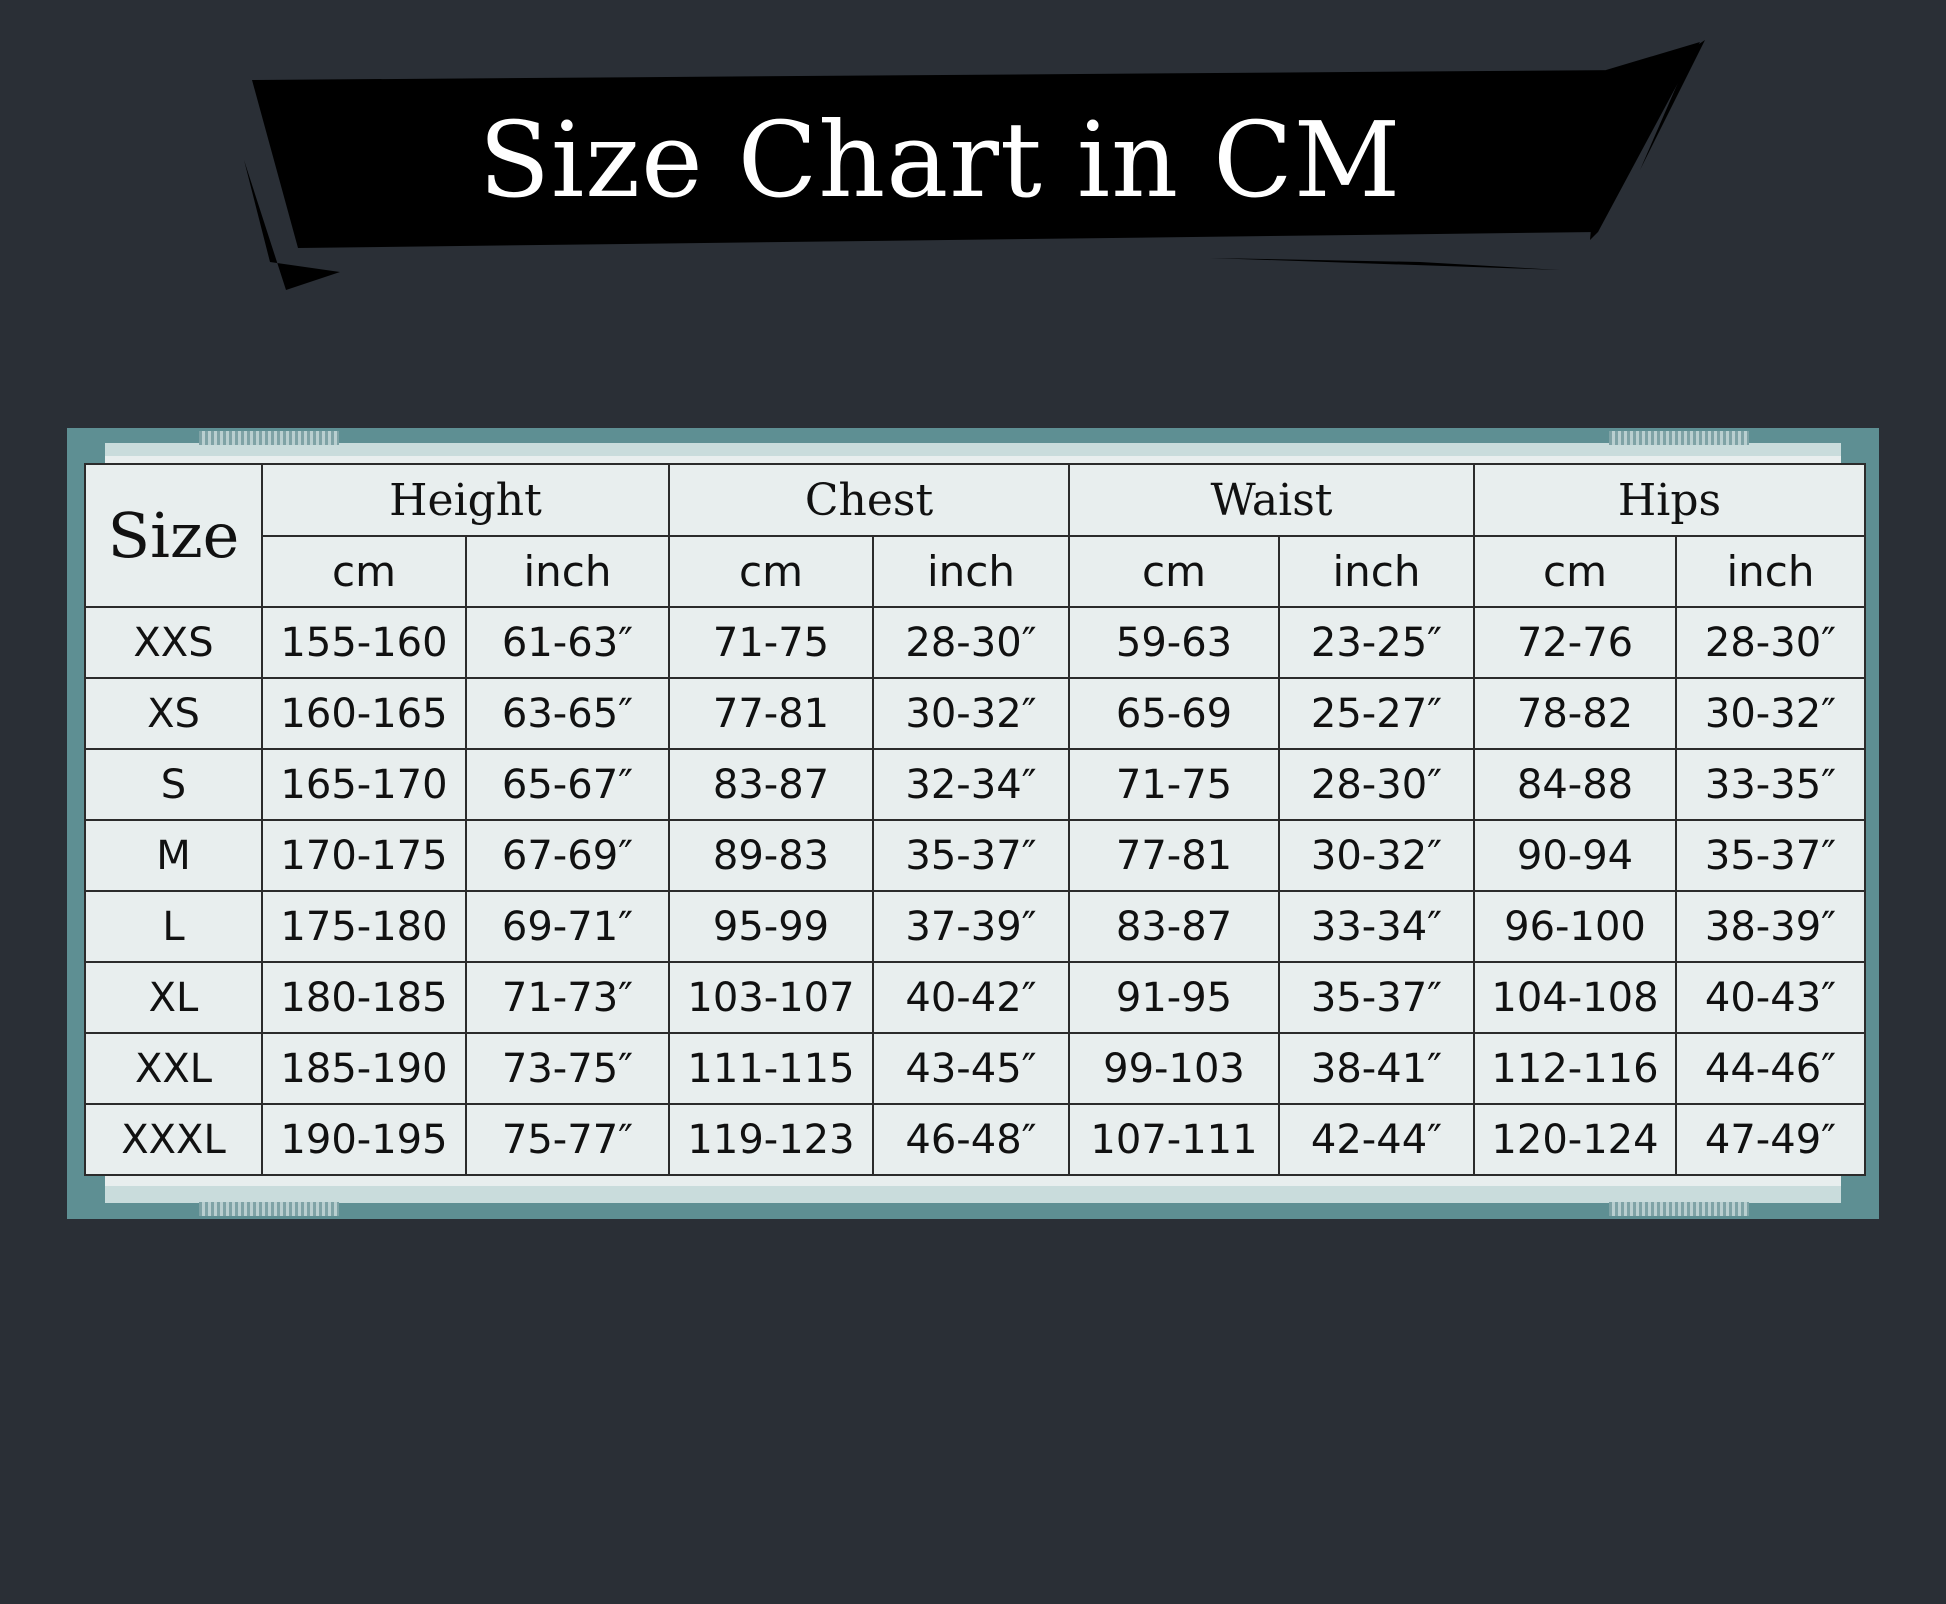  Describe the element at coordinates (1770, 926) in the screenshot. I see `measurement-cell: 38-39″` at that location.